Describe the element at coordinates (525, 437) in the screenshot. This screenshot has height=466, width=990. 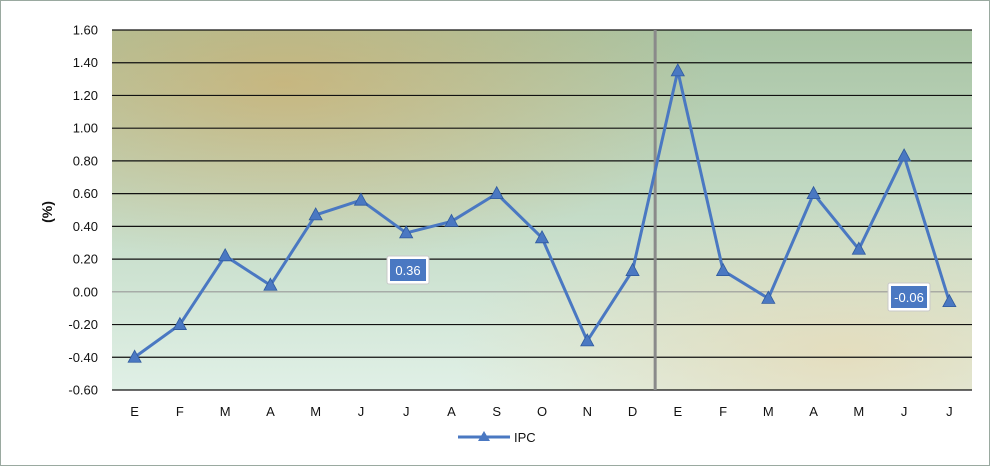
I see `legend-label-ipc: IPC` at that location.